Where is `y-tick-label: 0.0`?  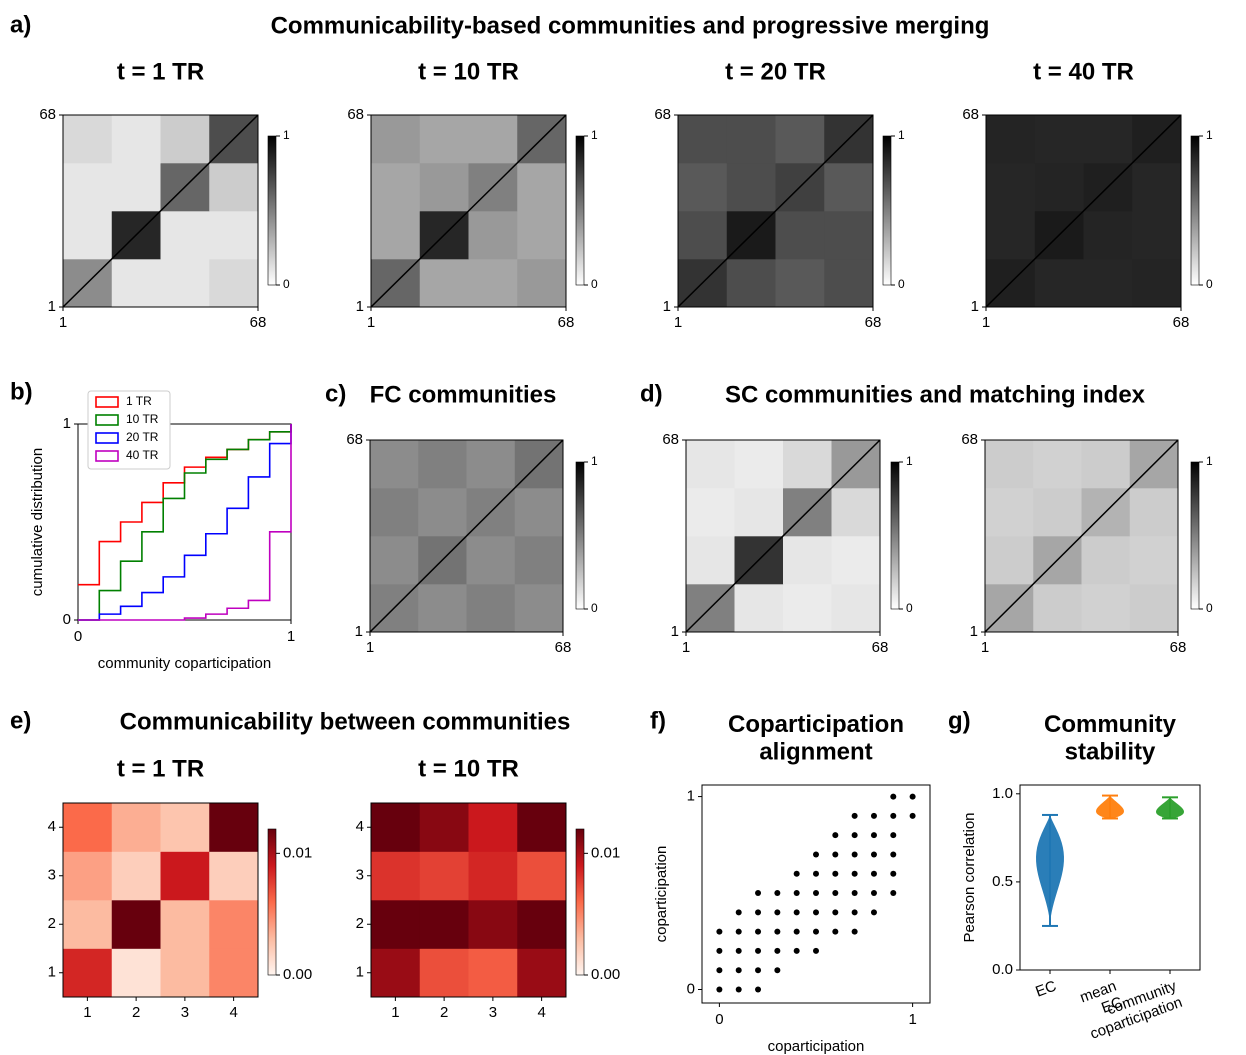 y-tick-label: 0.0 is located at coordinates (1002, 969).